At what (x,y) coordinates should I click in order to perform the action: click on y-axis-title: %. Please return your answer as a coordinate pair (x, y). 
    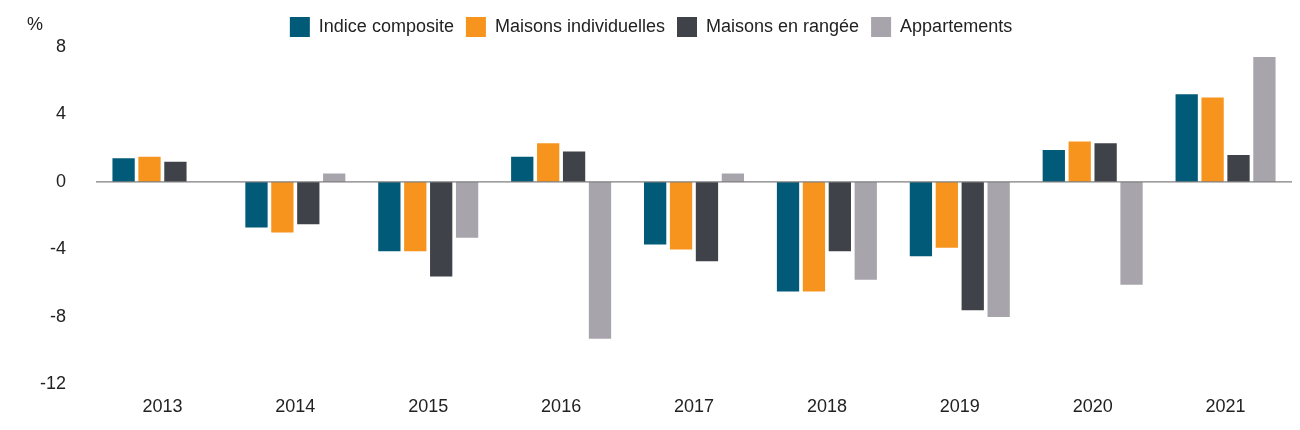
    Looking at the image, I should click on (35, 23).